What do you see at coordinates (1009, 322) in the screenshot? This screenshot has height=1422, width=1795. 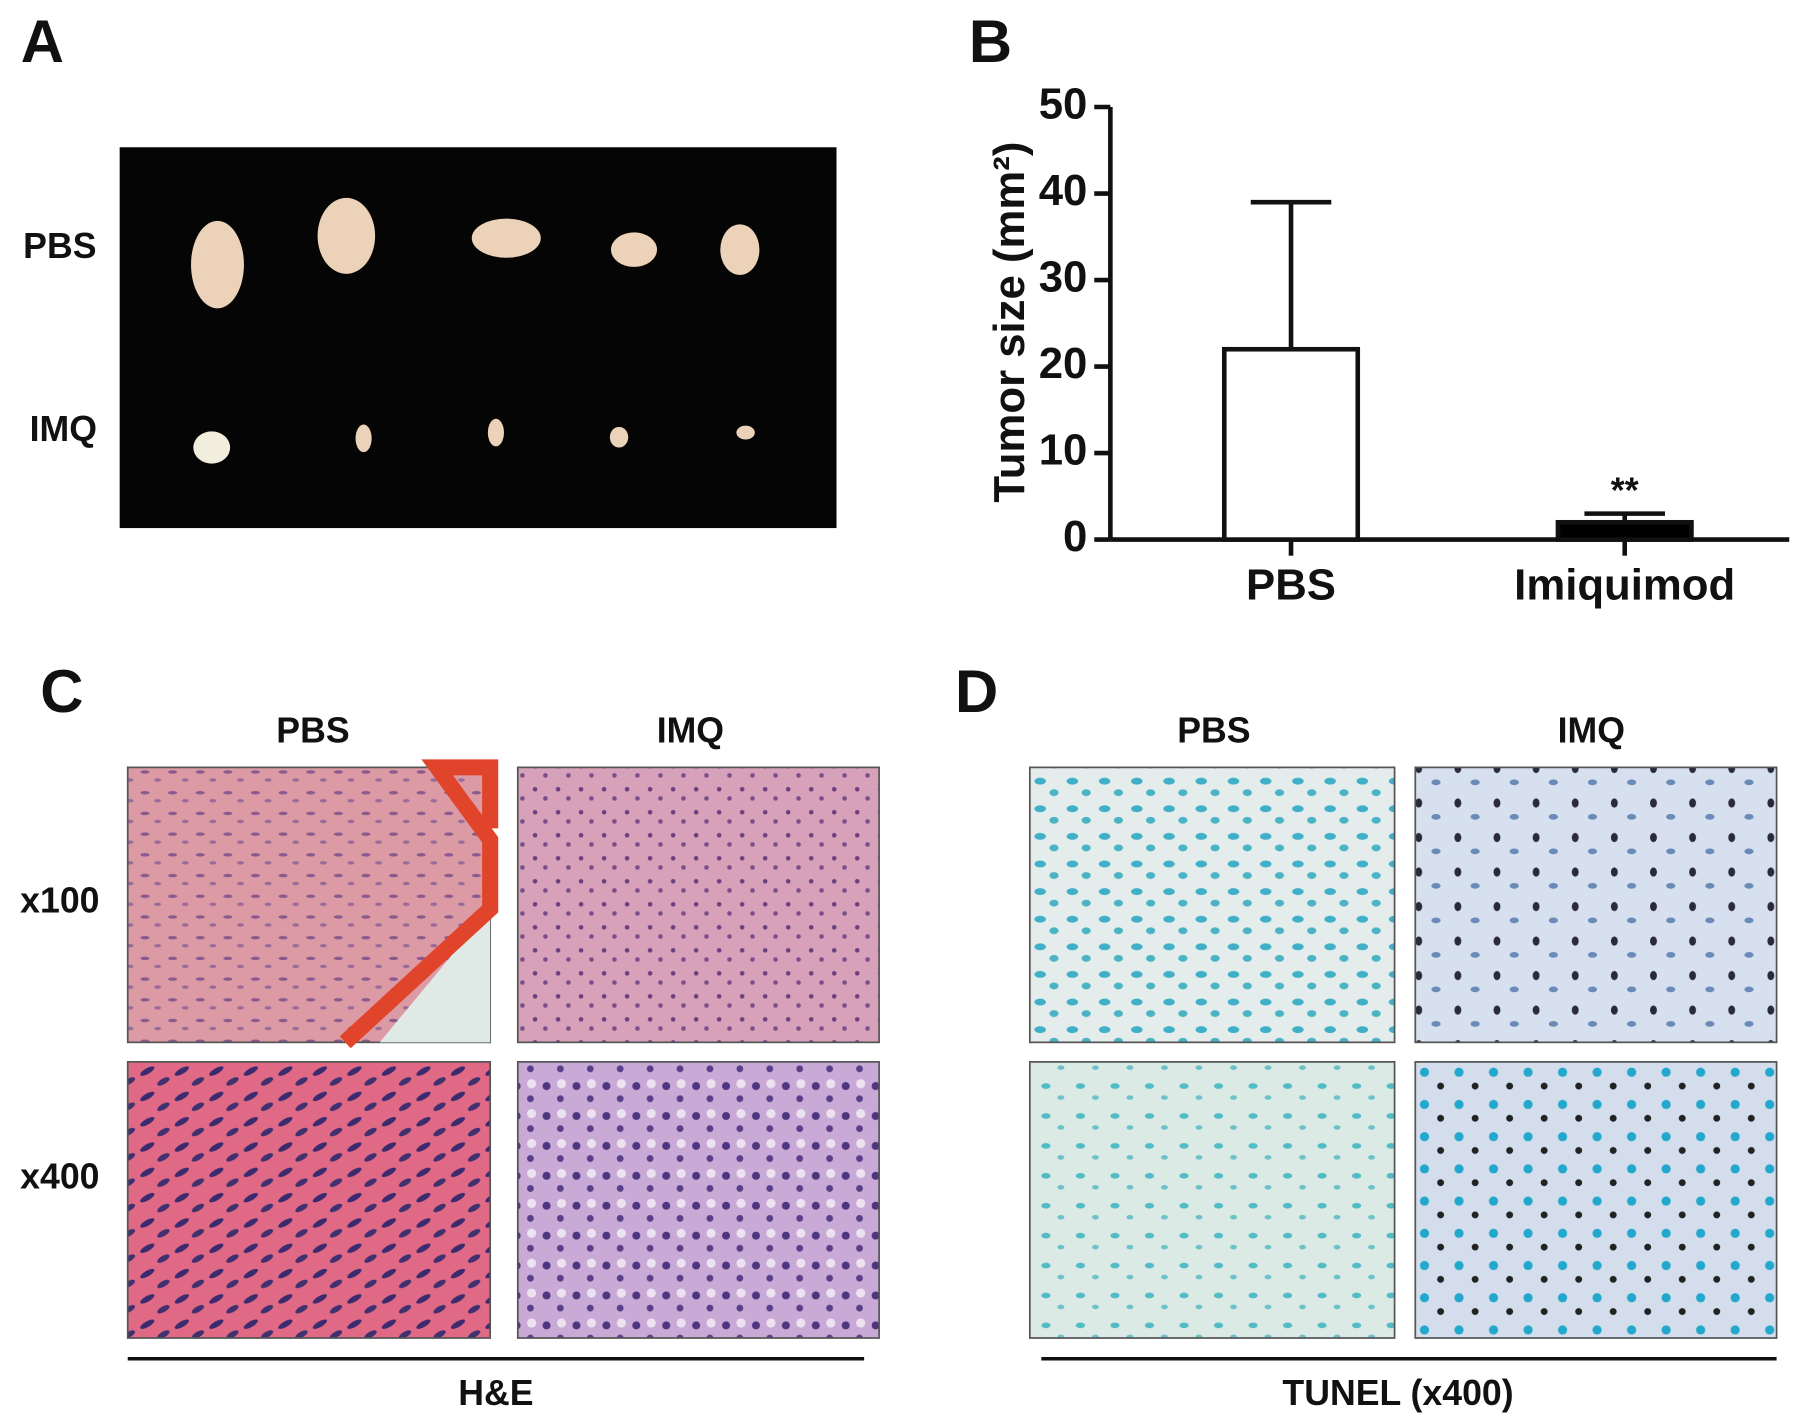 I see `y-axis-label: Tumor size (mm²)` at bounding box center [1009, 322].